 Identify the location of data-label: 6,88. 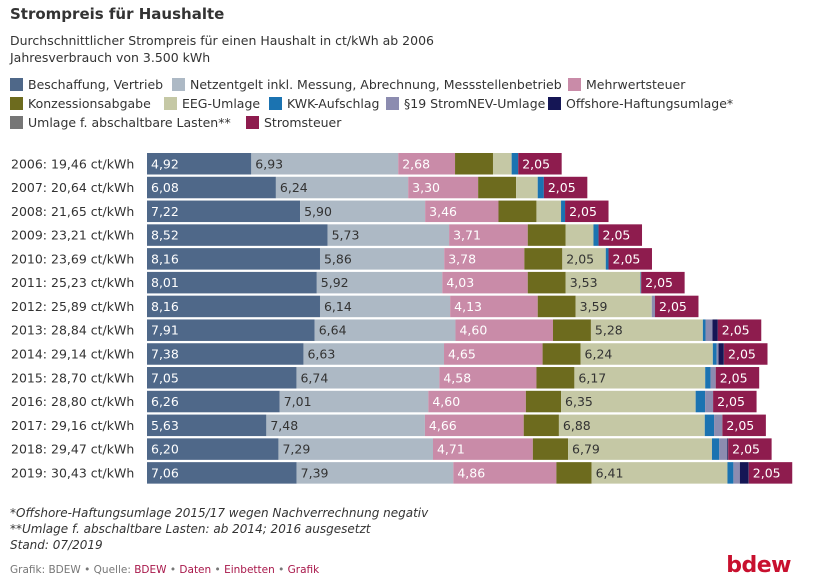
(577, 425).